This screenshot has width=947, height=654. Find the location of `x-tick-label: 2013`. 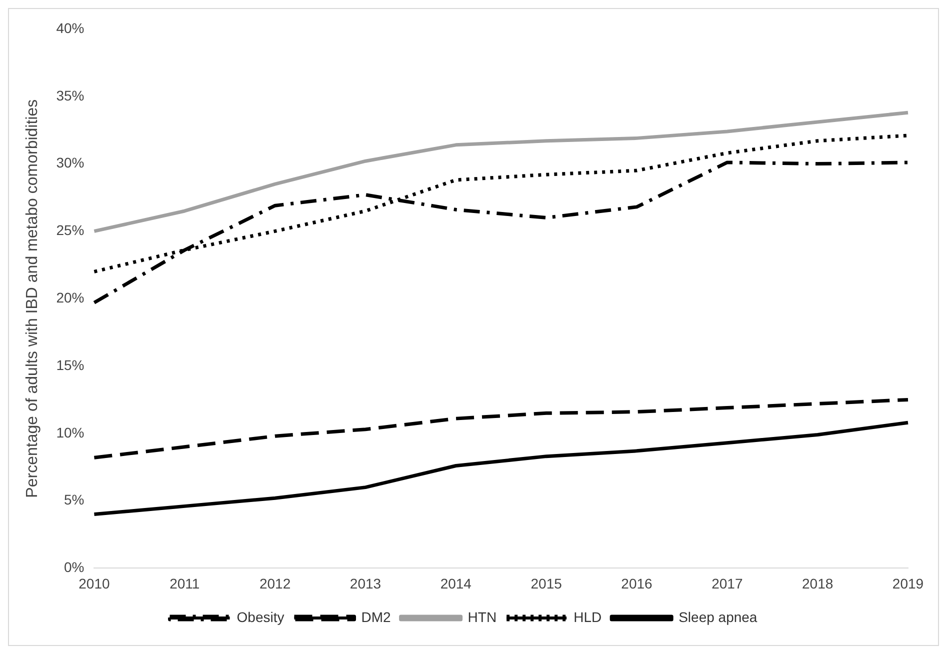

x-tick-label: 2013 is located at coordinates (366, 583).